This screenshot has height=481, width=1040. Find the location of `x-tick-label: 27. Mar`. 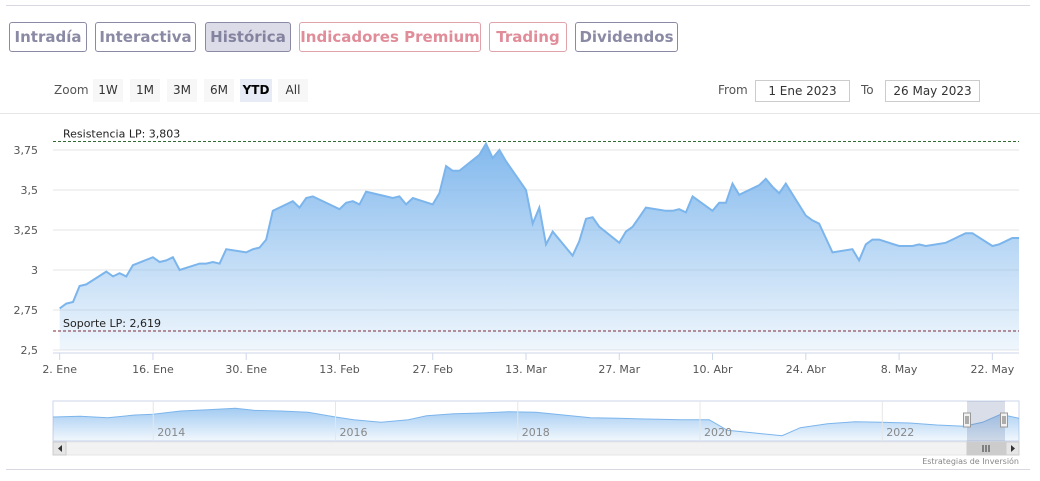

x-tick-label: 27. Mar is located at coordinates (619, 369).